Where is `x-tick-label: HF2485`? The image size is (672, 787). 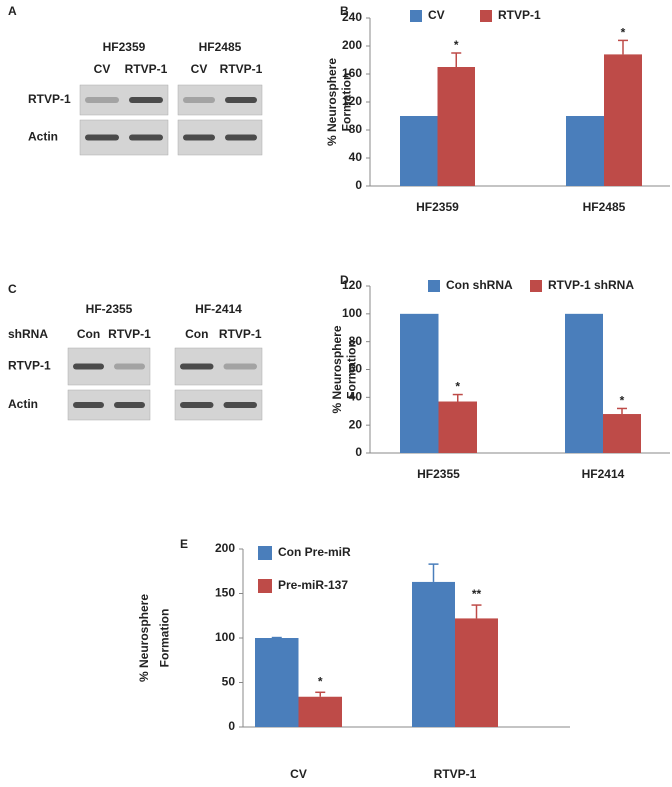
x-tick-label: HF2485 is located at coordinates (604, 207).